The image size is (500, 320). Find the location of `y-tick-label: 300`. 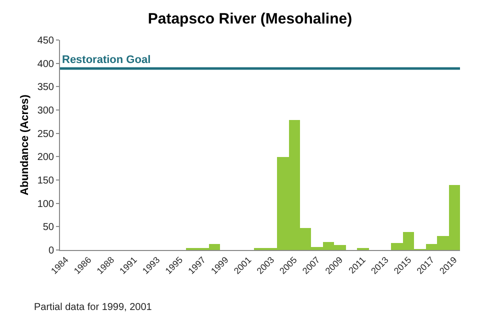

y-tick-label: 300 is located at coordinates (45, 111).